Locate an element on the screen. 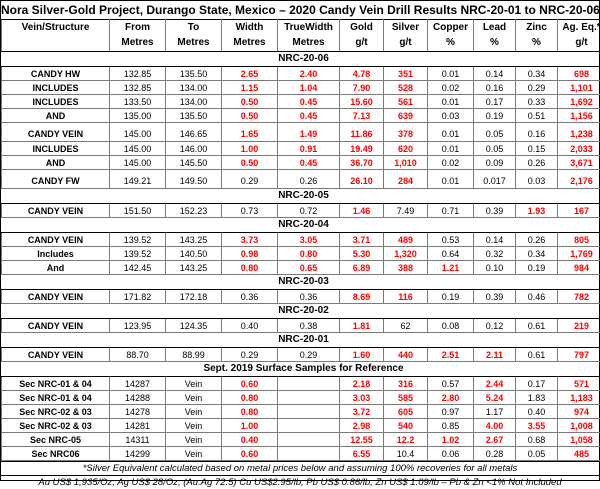 This screenshot has width=600, height=489. table-cell: 440 is located at coordinates (406, 355).